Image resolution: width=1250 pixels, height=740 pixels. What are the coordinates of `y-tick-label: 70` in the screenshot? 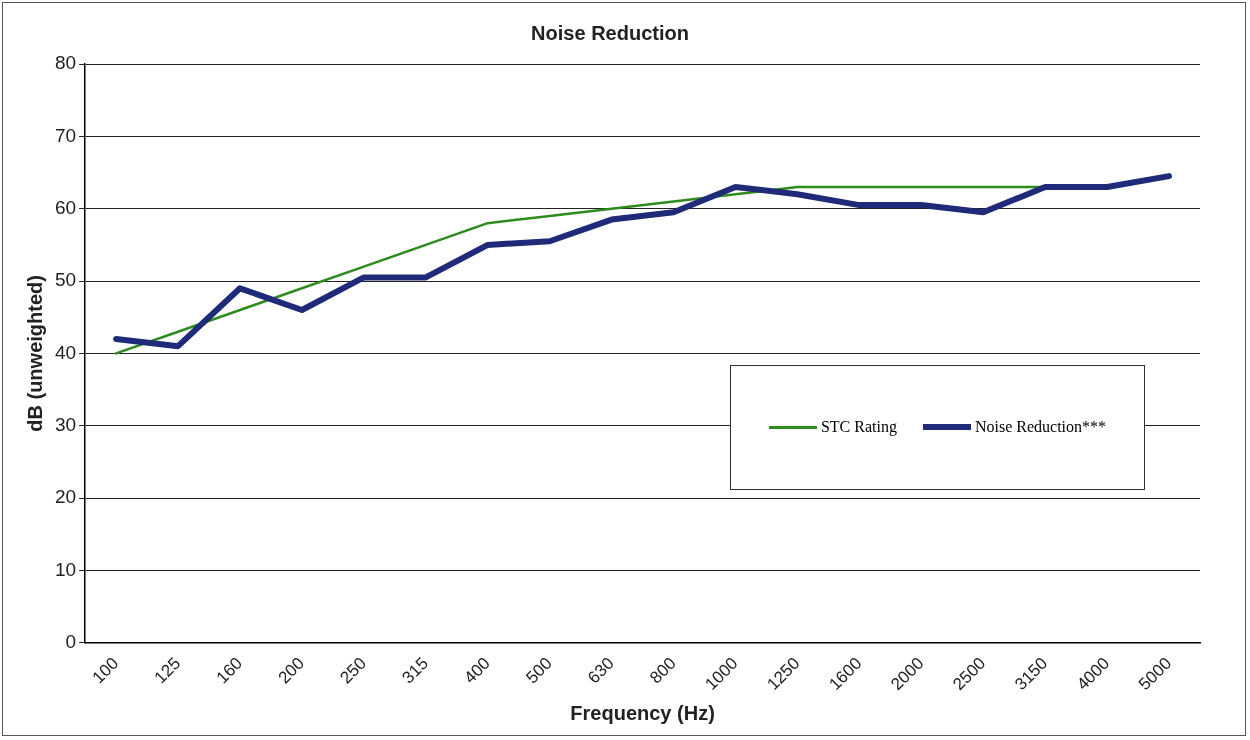 It's located at (65, 135).